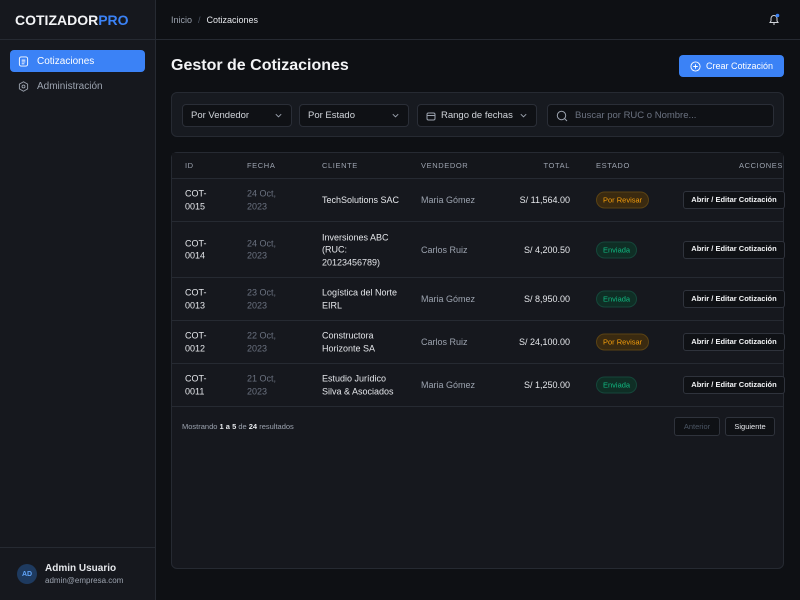 The image size is (800, 600). What do you see at coordinates (358, 385) in the screenshot?
I see `client-name: Estudio Jurídico Silva & Asociados` at bounding box center [358, 385].